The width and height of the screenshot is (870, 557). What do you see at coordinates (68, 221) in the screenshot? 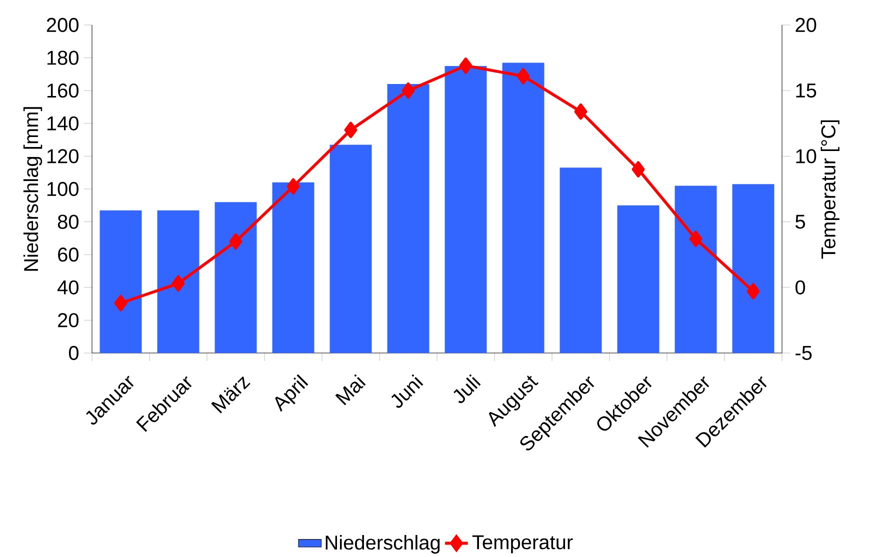
I see `y-tick-label: 80` at bounding box center [68, 221].